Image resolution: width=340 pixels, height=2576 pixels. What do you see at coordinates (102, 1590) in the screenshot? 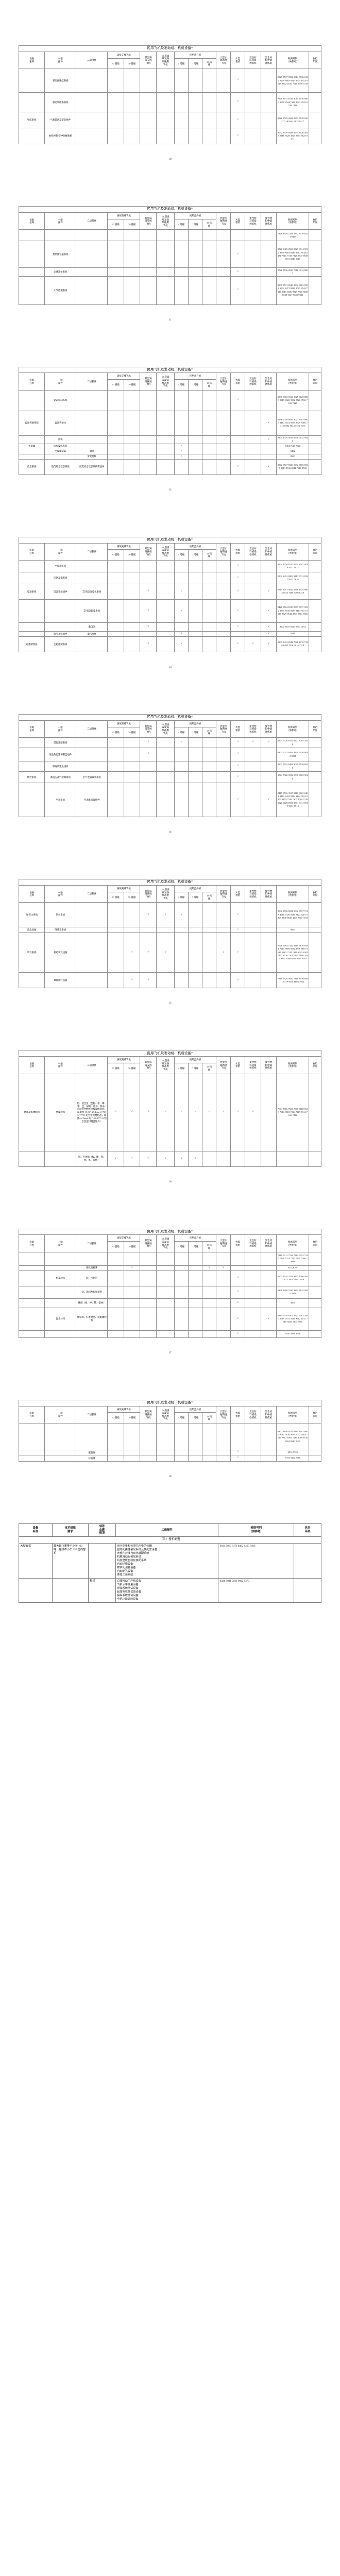
I see `cell-build-status: 整机` at bounding box center [102, 1590].